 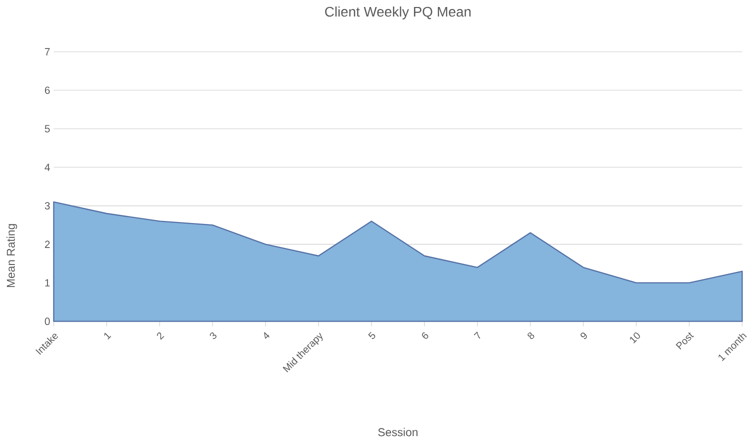 What do you see at coordinates (47, 283) in the screenshot?
I see `y-tick-label: 1` at bounding box center [47, 283].